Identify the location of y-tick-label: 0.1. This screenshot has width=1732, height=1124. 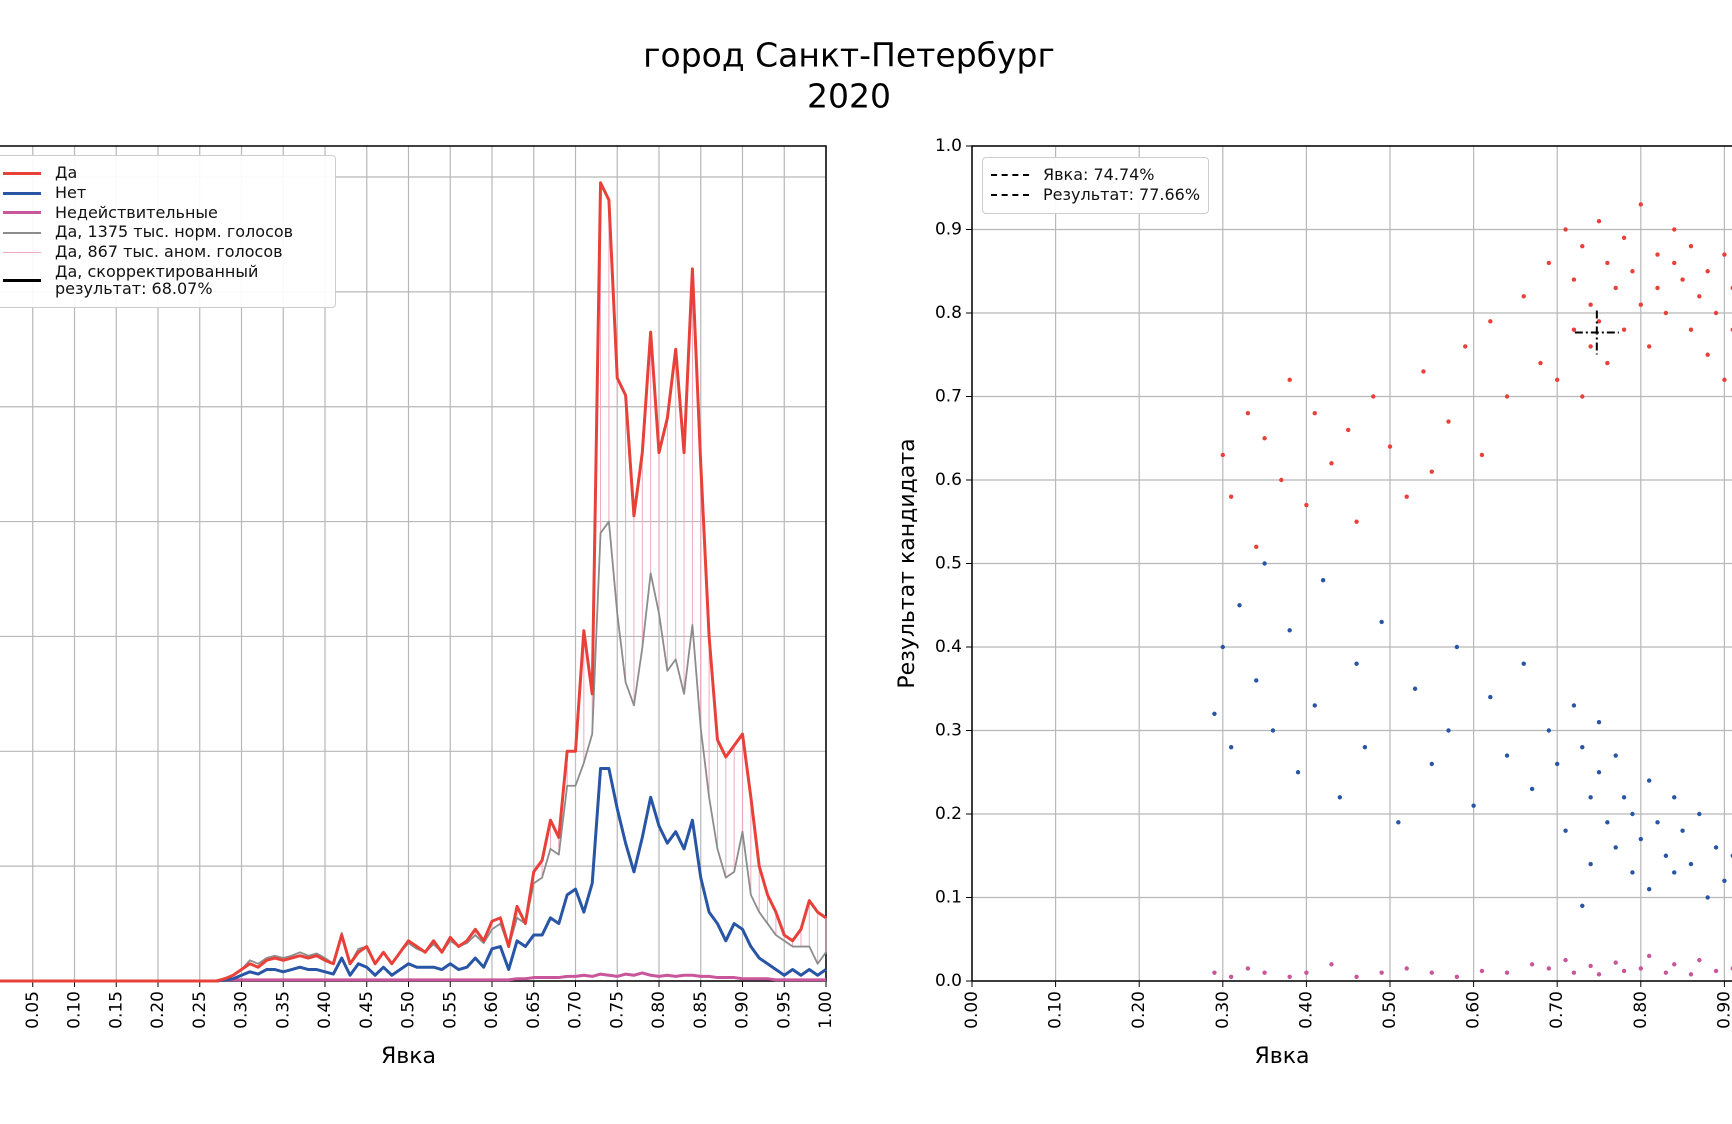
(948, 898).